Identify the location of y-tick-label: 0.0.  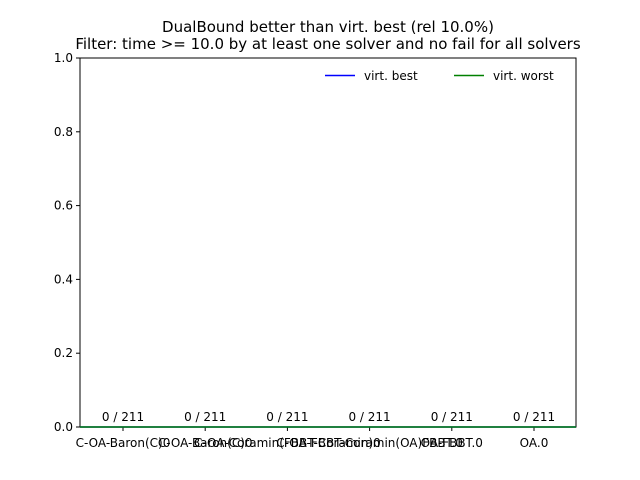
(63, 427).